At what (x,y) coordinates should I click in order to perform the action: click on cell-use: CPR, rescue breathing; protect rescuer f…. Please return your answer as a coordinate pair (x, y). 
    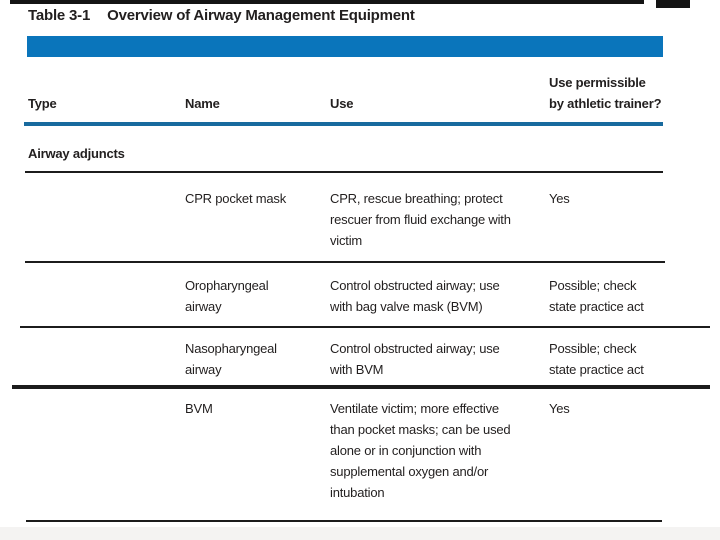
    Looking at the image, I should click on (420, 219).